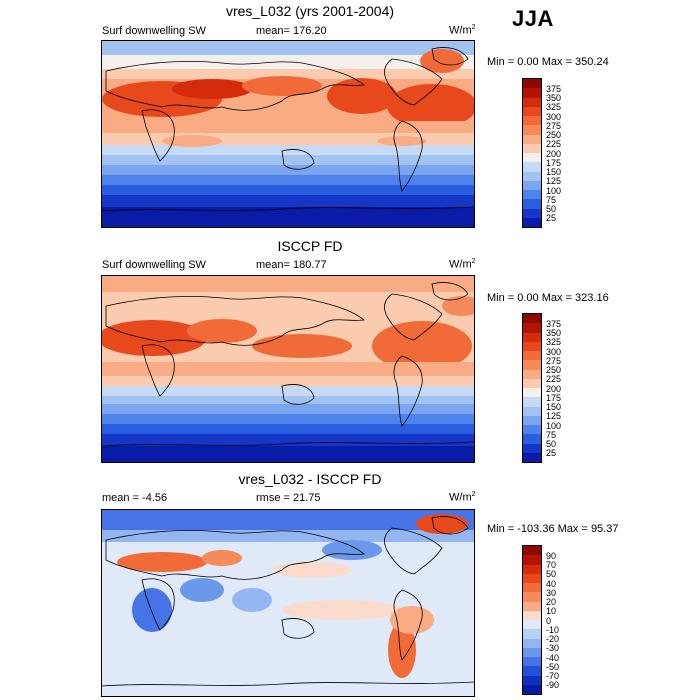 The width and height of the screenshot is (700, 700). Describe the element at coordinates (154, 265) in the screenshot. I see `panel-2-variable-label: Surf downwelling SW` at that location.